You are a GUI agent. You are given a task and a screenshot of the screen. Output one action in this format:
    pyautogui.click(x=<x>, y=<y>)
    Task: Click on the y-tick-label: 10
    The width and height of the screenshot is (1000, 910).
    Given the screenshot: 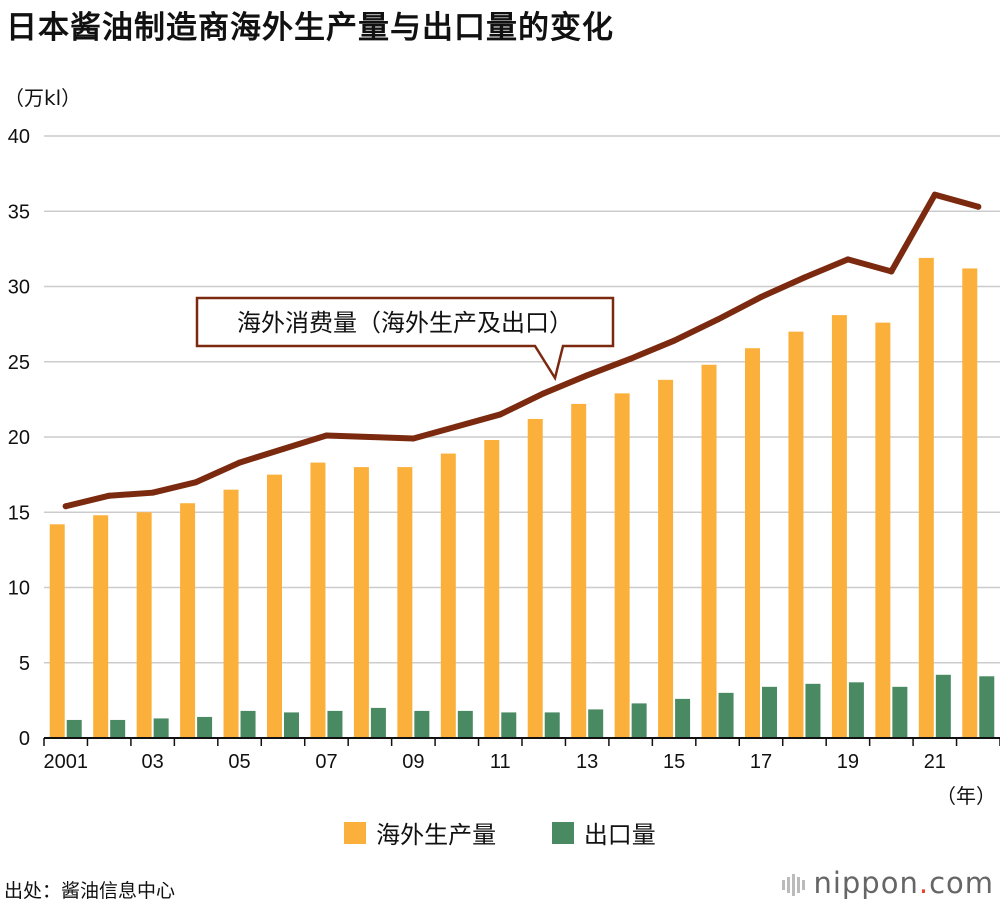 What is the action you would take?
    pyautogui.click(x=19, y=589)
    